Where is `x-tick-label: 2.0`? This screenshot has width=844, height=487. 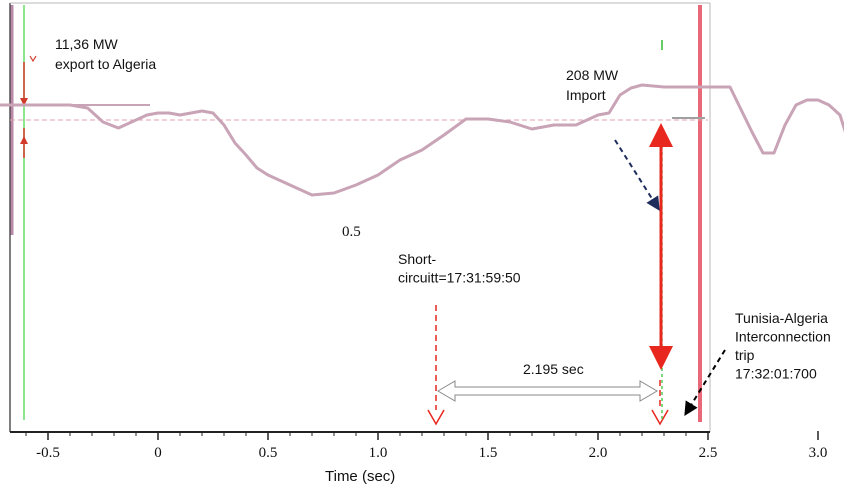
x-tick-label: 2.0 is located at coordinates (598, 453).